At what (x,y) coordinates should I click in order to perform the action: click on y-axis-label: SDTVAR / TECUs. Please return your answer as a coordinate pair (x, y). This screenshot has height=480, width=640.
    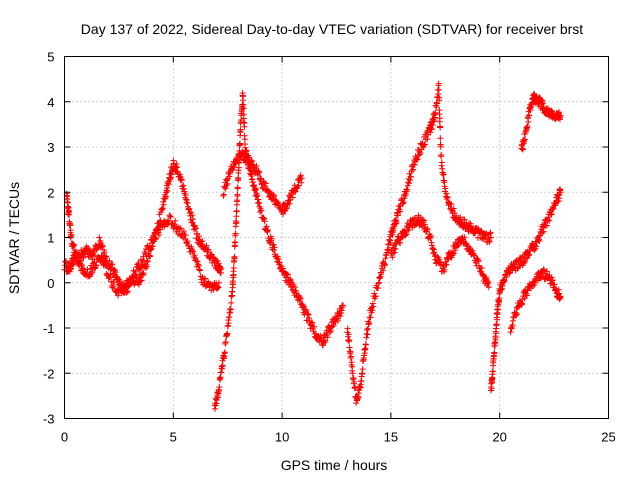
    Looking at the image, I should click on (14, 238).